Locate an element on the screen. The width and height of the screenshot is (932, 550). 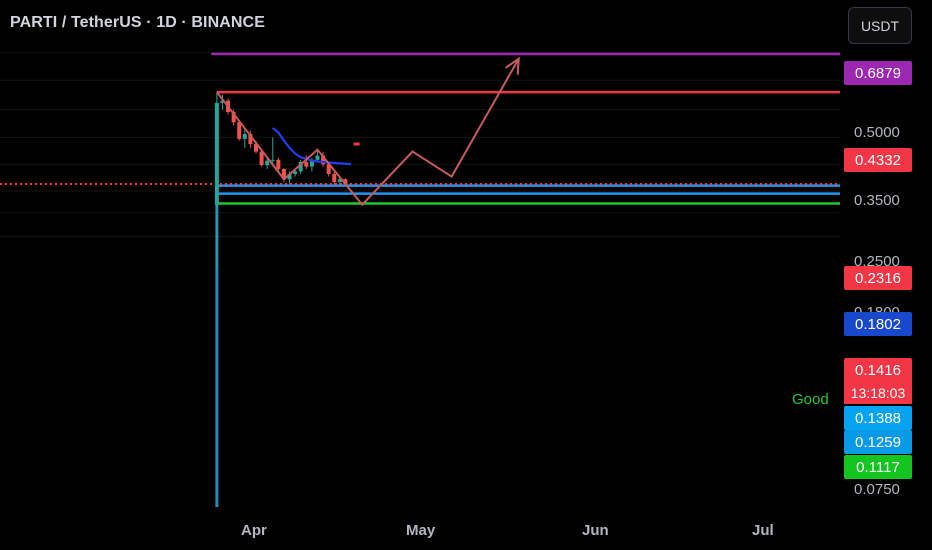
y-tick-label: 0.3500 is located at coordinates (877, 200).